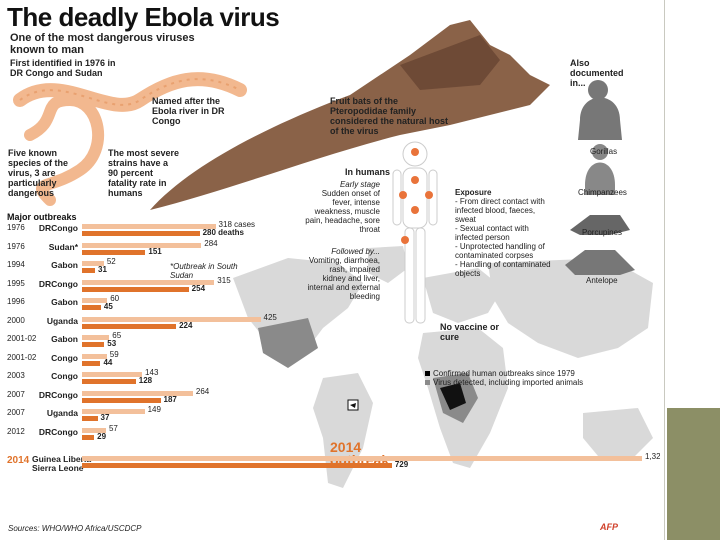  I want to click on outbreak-year: 1994, so click(16, 264).